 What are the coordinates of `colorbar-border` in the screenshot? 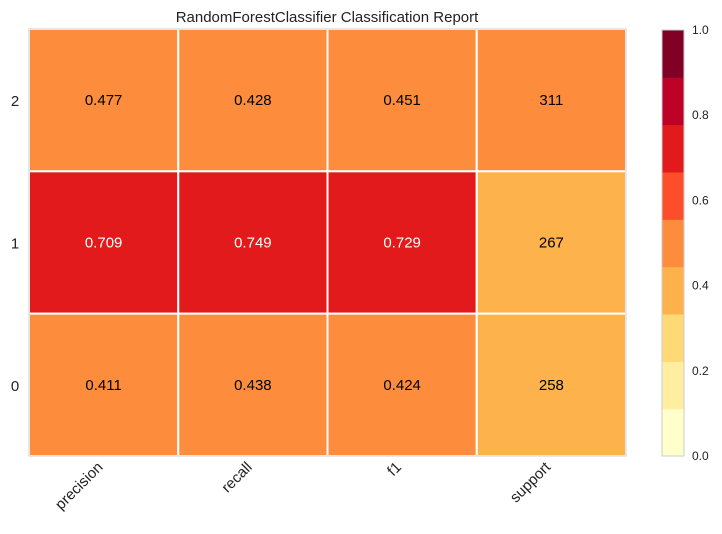 It's located at (673, 243).